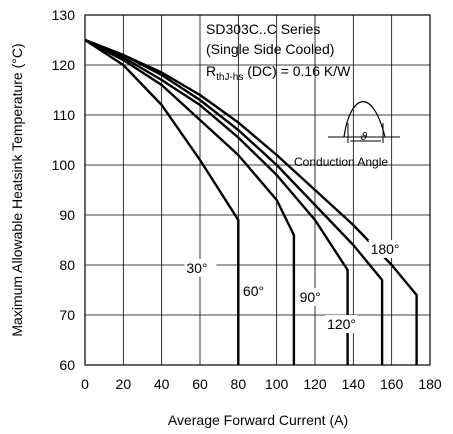 Image resolution: width=453 pixels, height=434 pixels. I want to click on series-label: 120°, so click(341, 324).